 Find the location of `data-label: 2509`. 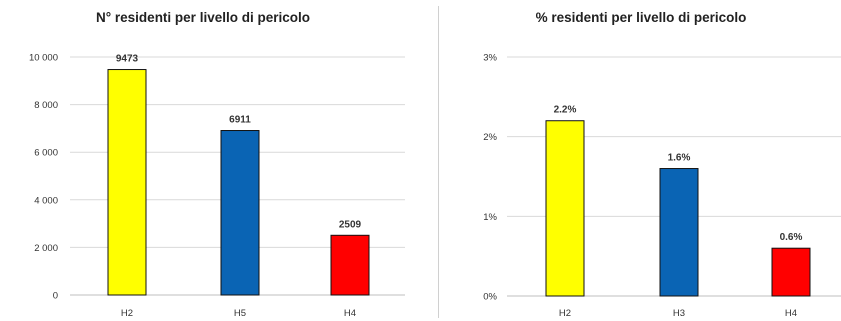

data-label: 2509 is located at coordinates (350, 224).